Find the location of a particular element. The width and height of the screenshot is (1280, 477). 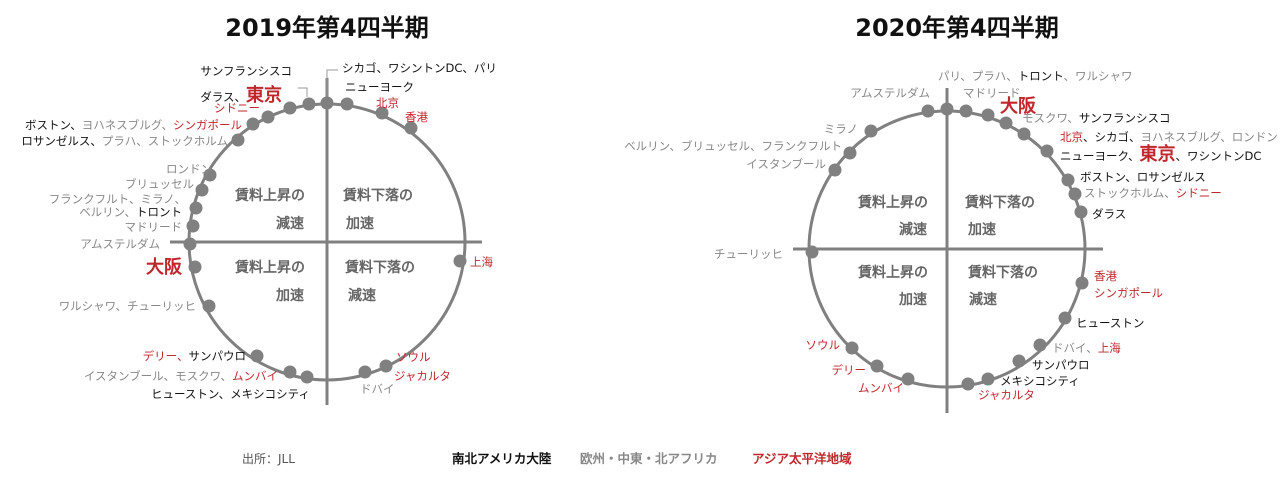

city-label: ワルシャワ、チューリッヒ is located at coordinates (127, 306).